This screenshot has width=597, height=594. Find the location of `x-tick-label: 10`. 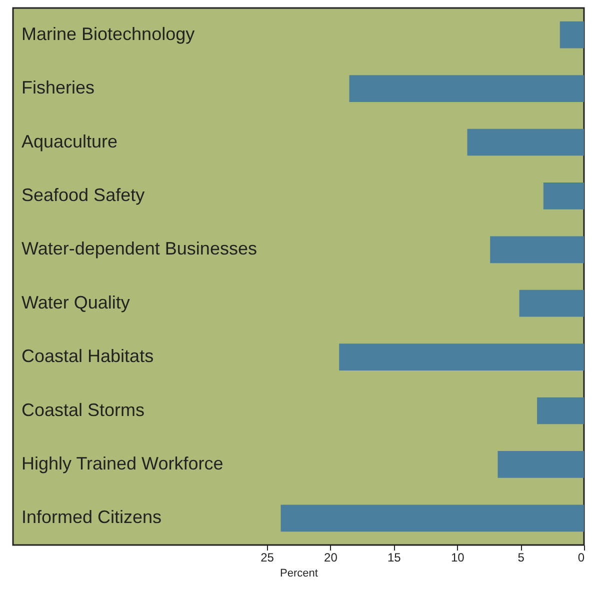

x-tick-label: 10 is located at coordinates (457, 557).